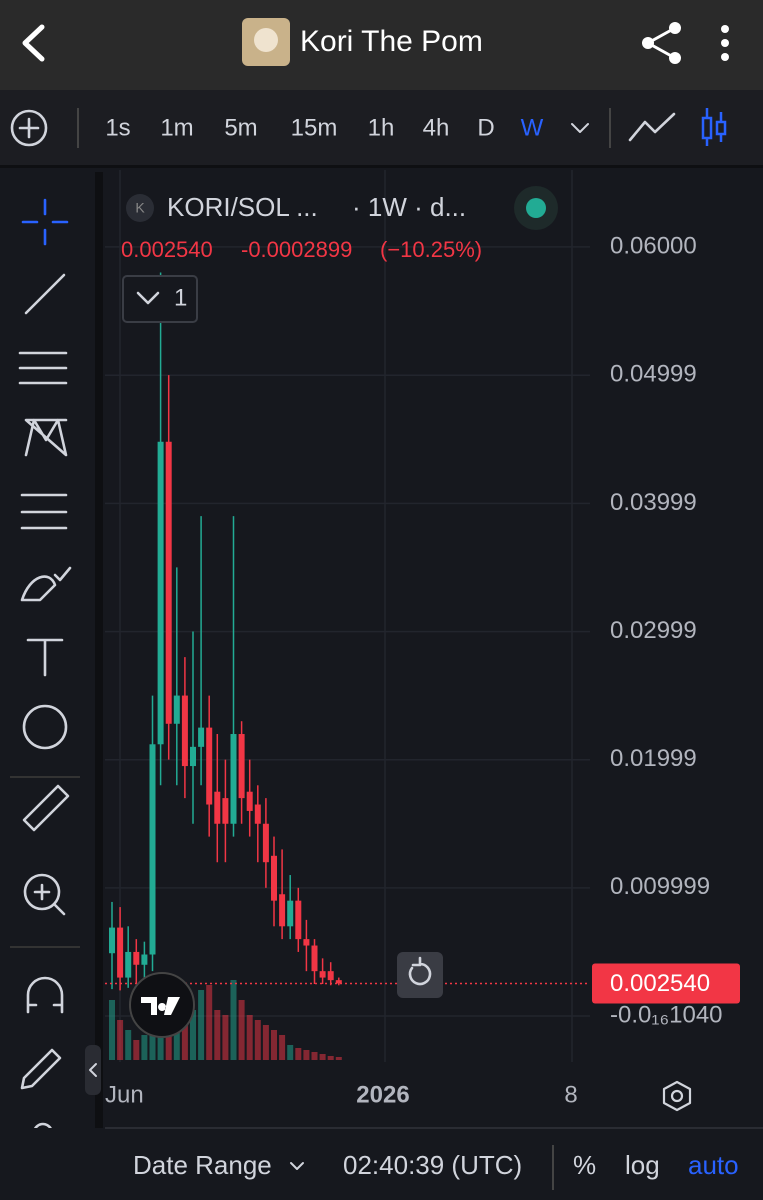 The height and width of the screenshot is (1200, 763). What do you see at coordinates (45, 995) in the screenshot?
I see `magnet-tool` at bounding box center [45, 995].